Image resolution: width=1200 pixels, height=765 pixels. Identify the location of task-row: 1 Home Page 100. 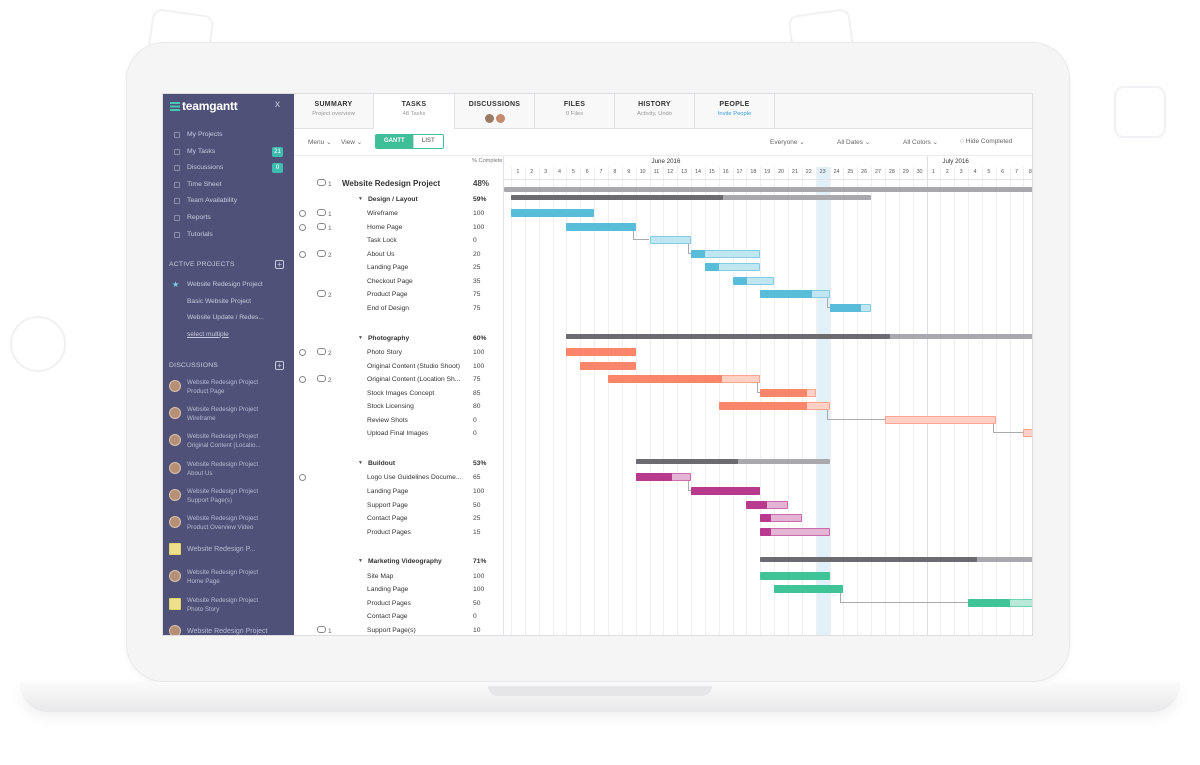
(399, 228).